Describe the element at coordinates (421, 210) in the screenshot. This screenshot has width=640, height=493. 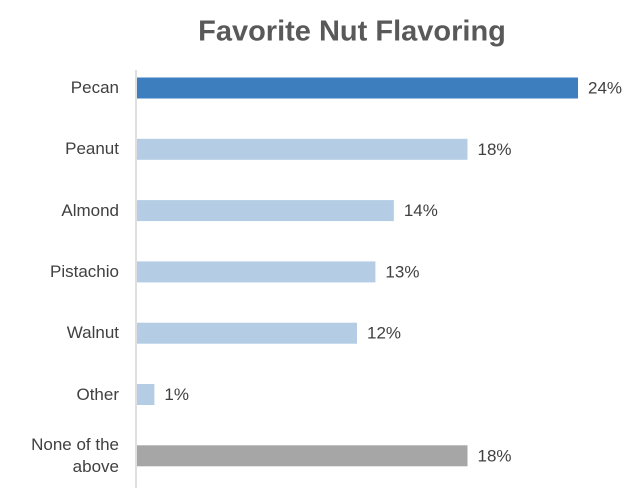
I see `value-label: 14%` at that location.